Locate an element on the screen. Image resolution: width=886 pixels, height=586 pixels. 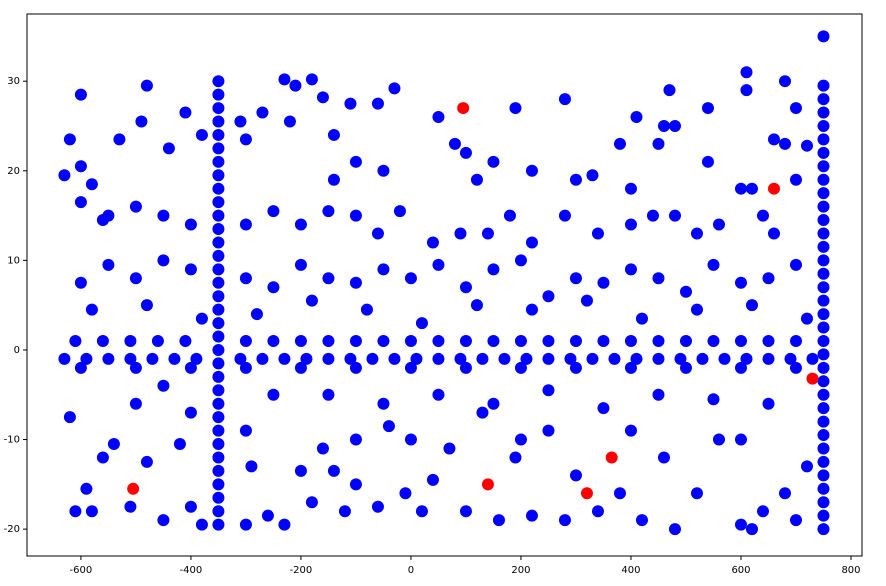
y-tick-label: 30 is located at coordinates (13, 81).